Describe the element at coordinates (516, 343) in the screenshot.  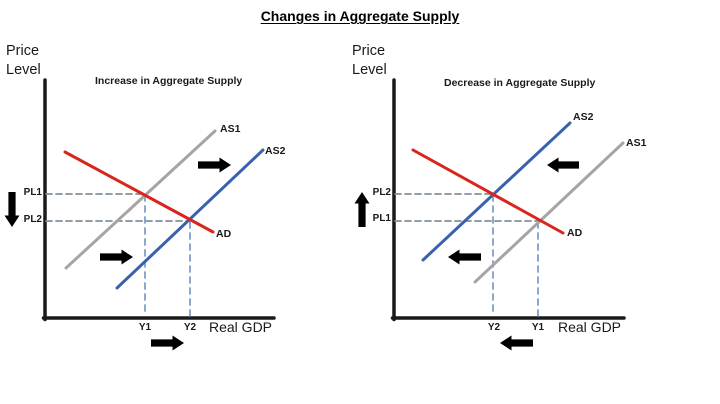
I see `output-decrease-arrow-right-panel` at that location.